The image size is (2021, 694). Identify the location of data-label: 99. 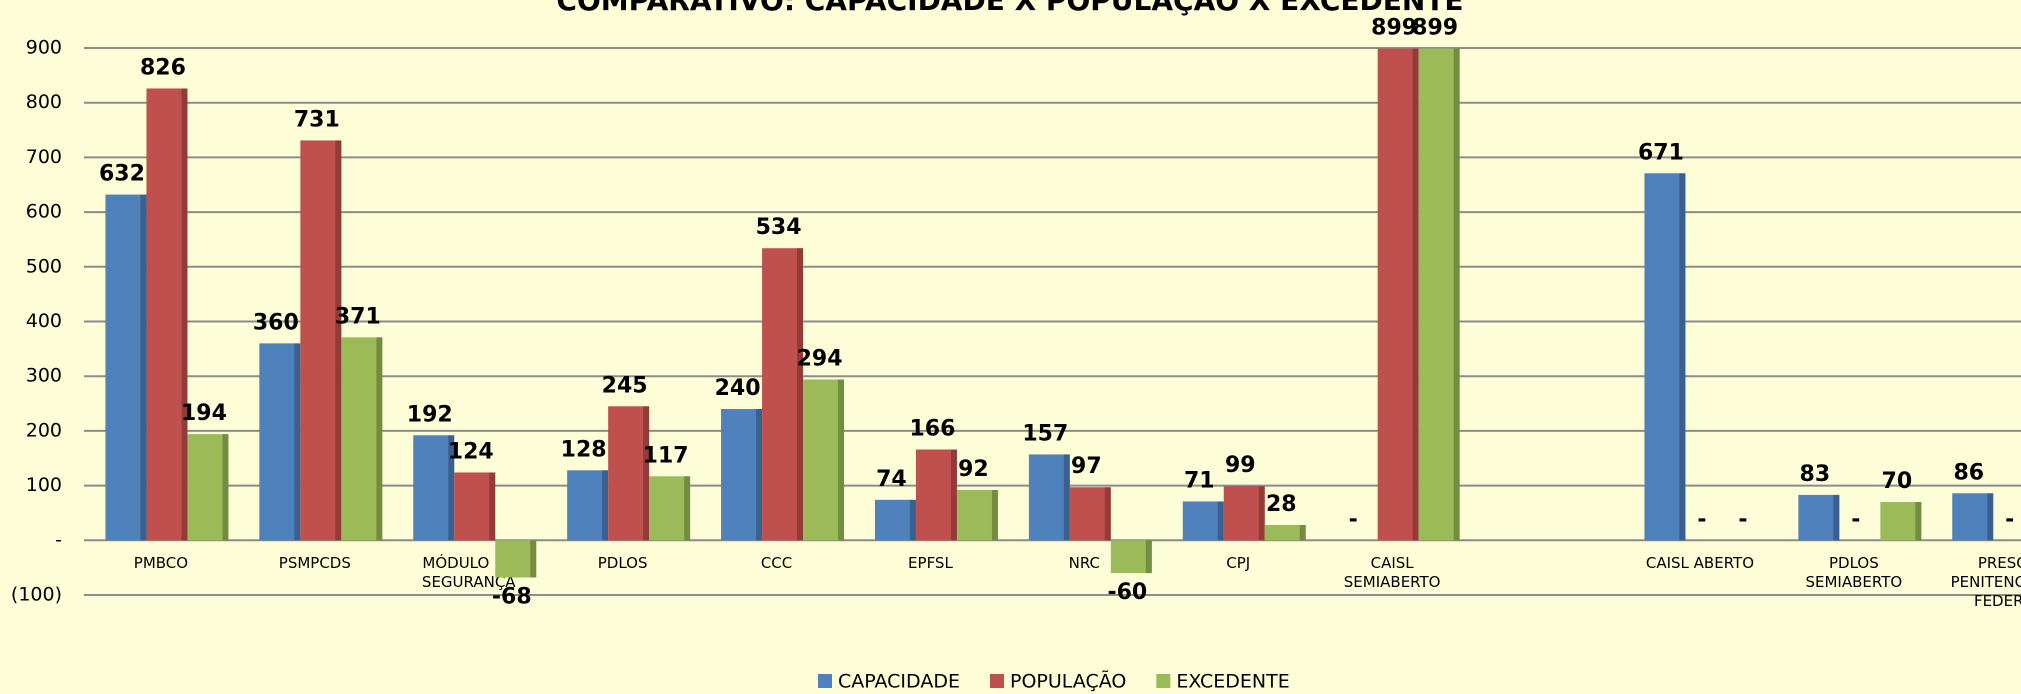
(1240, 465).